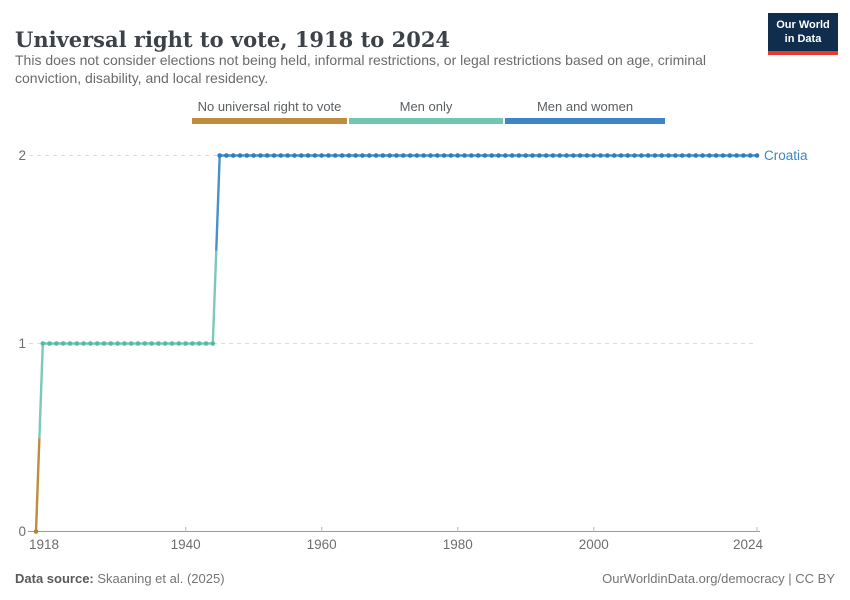  I want to click on data-point-1922, so click(63, 343).